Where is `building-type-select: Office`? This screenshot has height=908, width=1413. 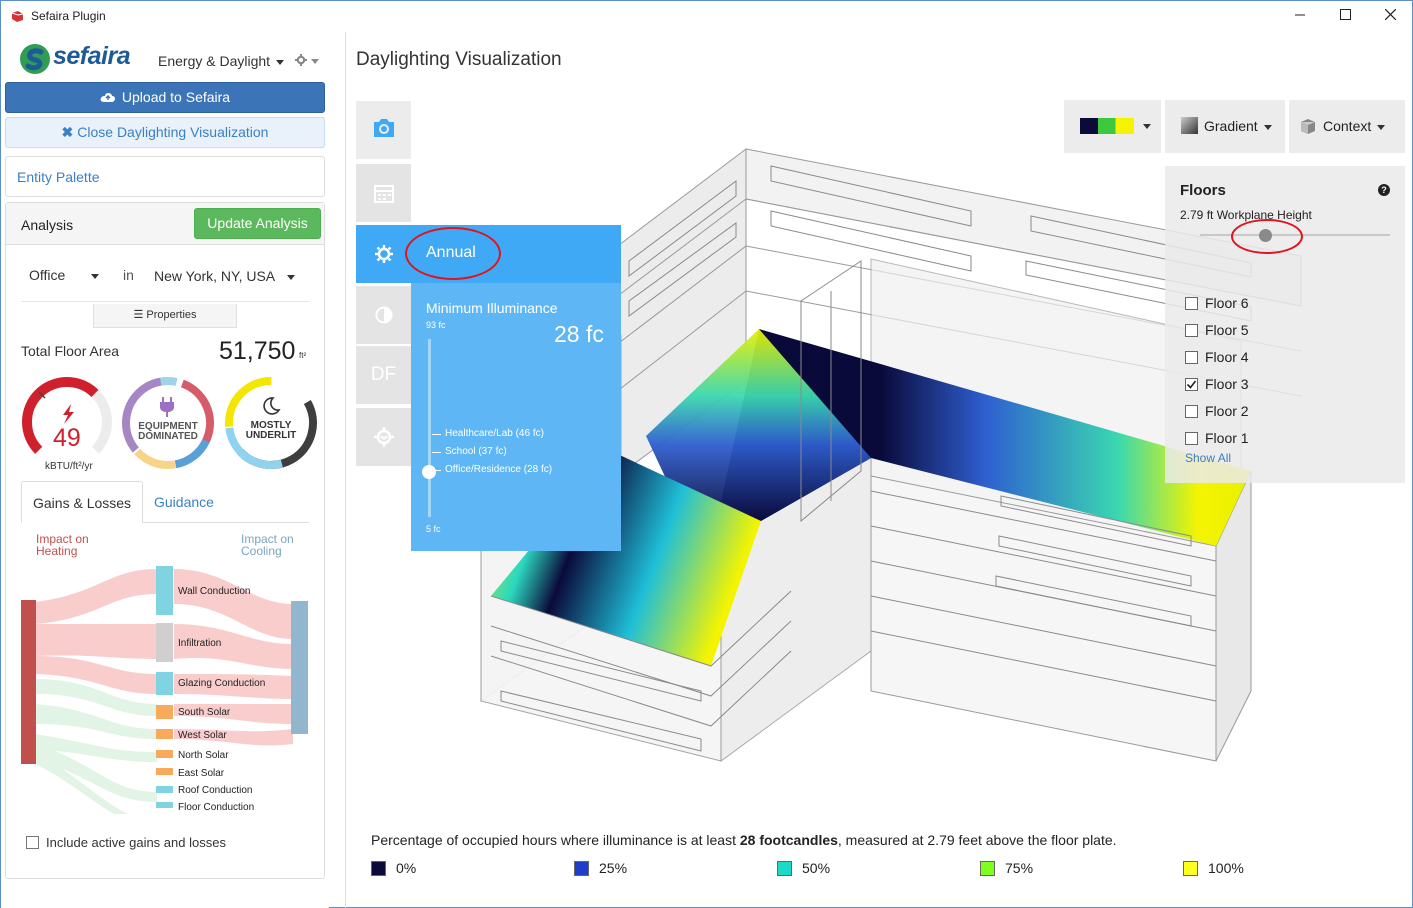
building-type-select: Office is located at coordinates (64, 275).